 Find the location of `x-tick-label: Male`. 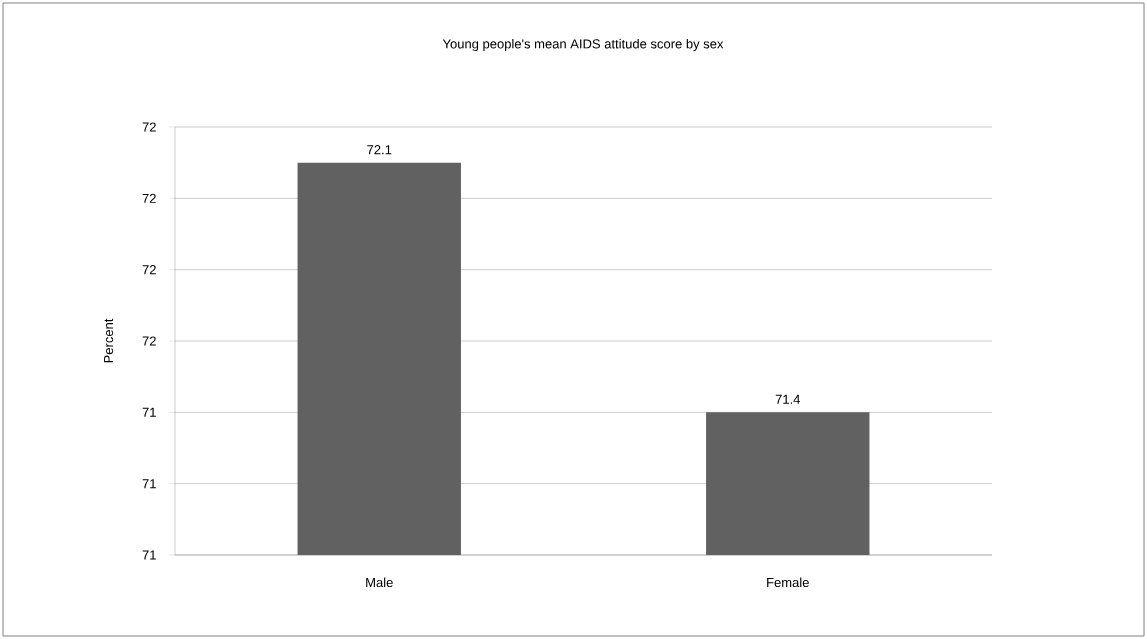

x-tick-label: Male is located at coordinates (379, 582).